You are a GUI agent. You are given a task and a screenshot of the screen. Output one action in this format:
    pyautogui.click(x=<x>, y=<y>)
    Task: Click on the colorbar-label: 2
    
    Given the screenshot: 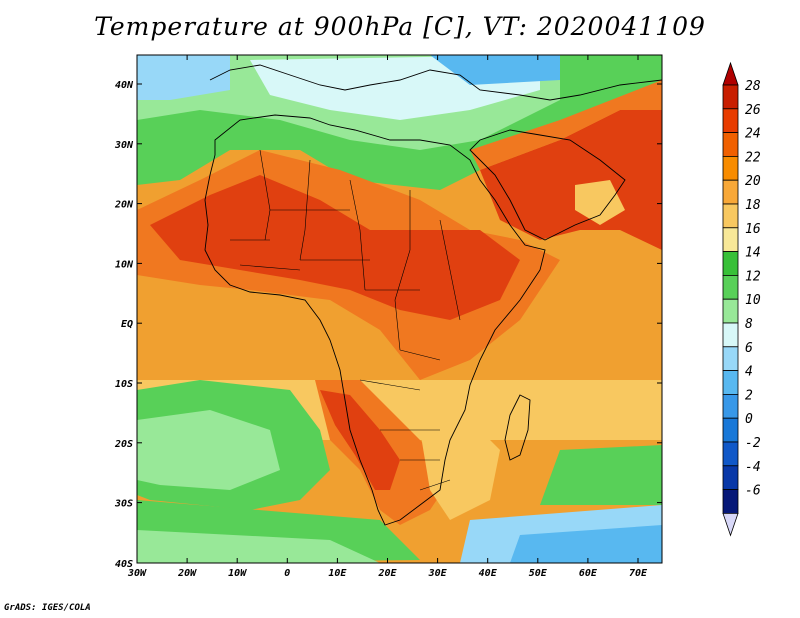 What is the action you would take?
    pyautogui.click(x=749, y=395)
    